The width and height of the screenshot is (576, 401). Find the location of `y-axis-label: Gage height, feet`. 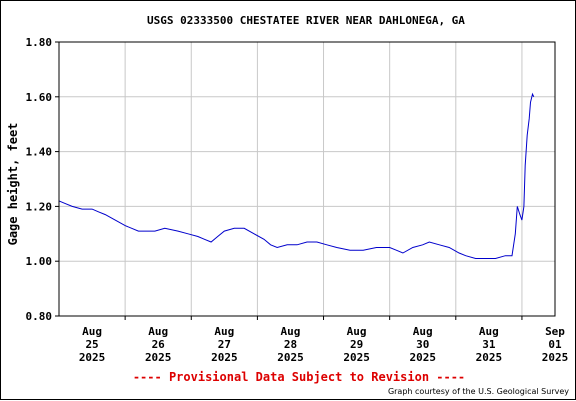

y-axis-label: Gage height, feet is located at coordinates (13, 184).